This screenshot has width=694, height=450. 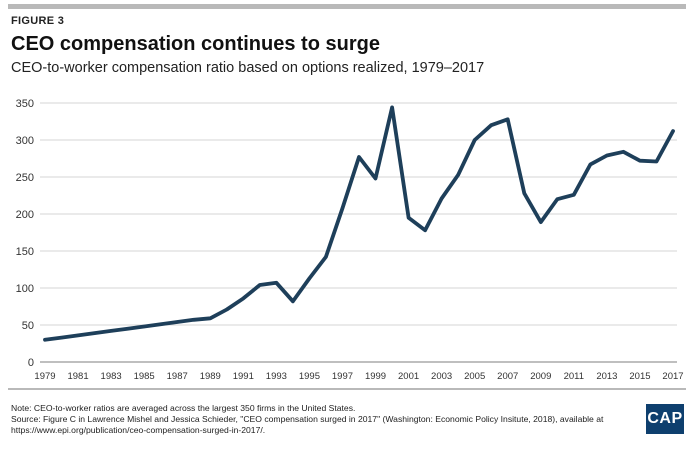 I want to click on x-tick-label: 2007, so click(x=507, y=376).